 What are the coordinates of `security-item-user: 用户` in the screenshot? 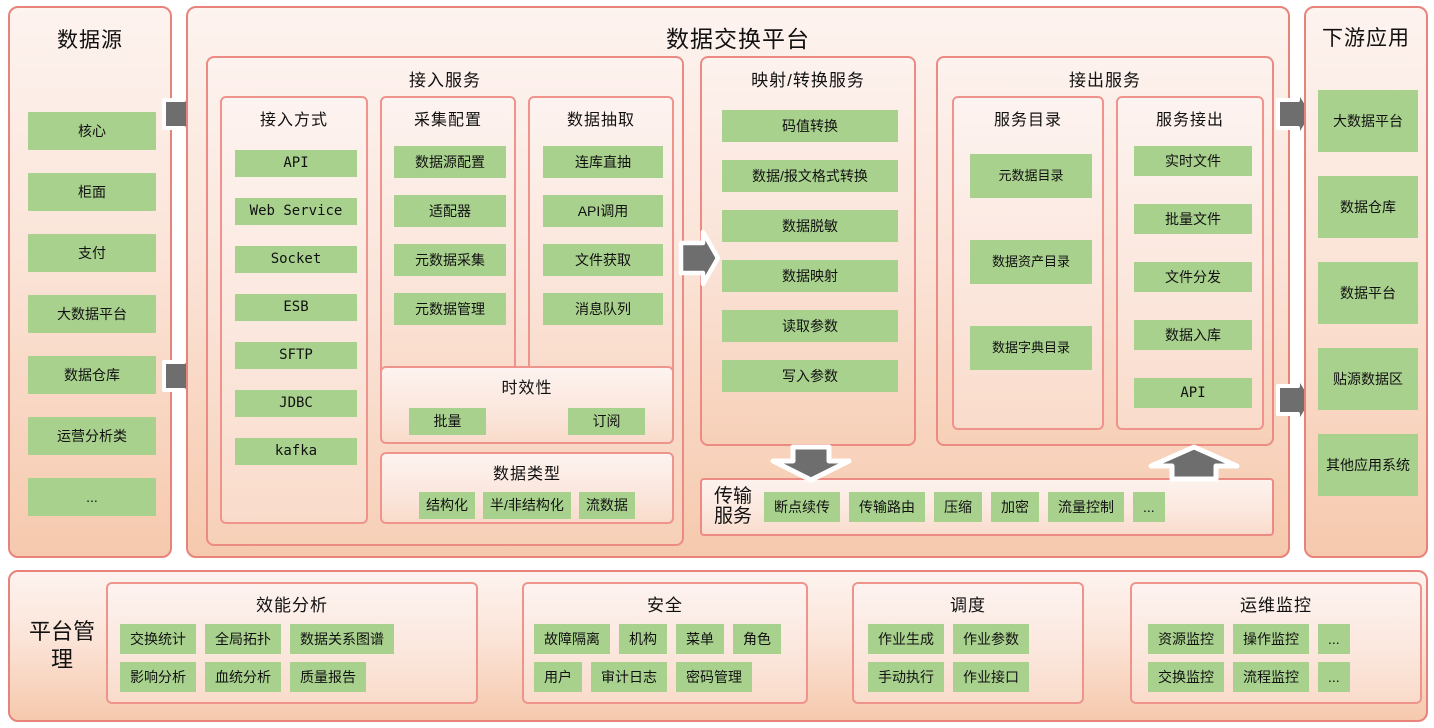 It's located at (558, 677).